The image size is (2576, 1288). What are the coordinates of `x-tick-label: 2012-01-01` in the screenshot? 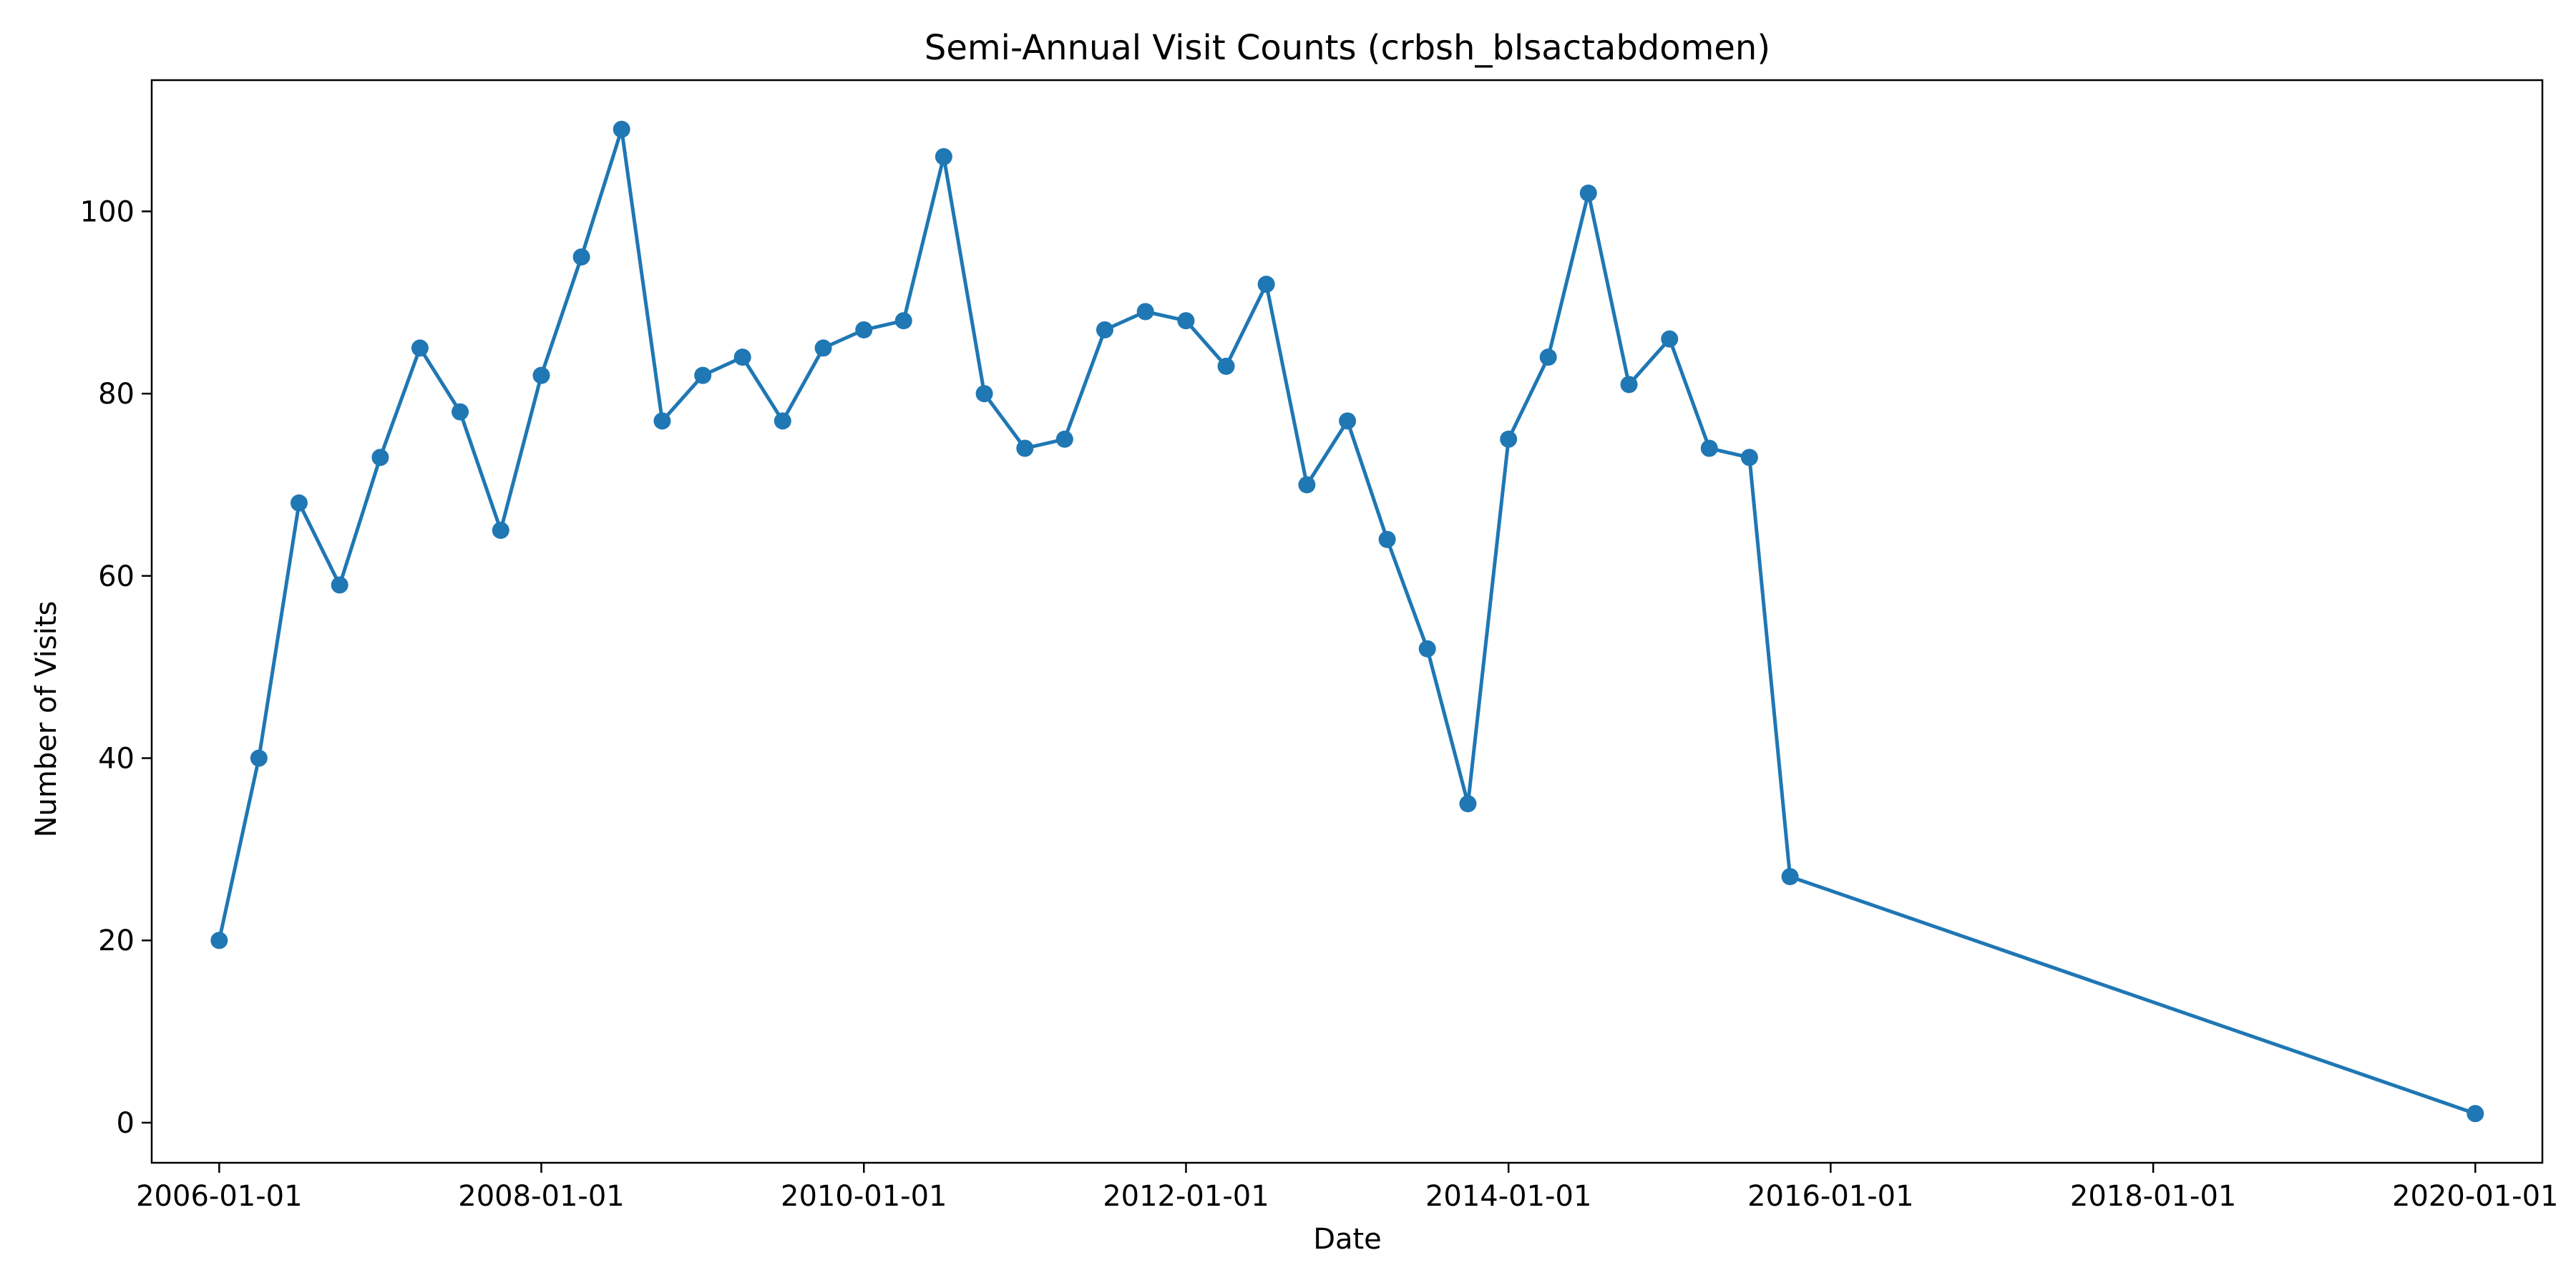 It's located at (1186, 1196).